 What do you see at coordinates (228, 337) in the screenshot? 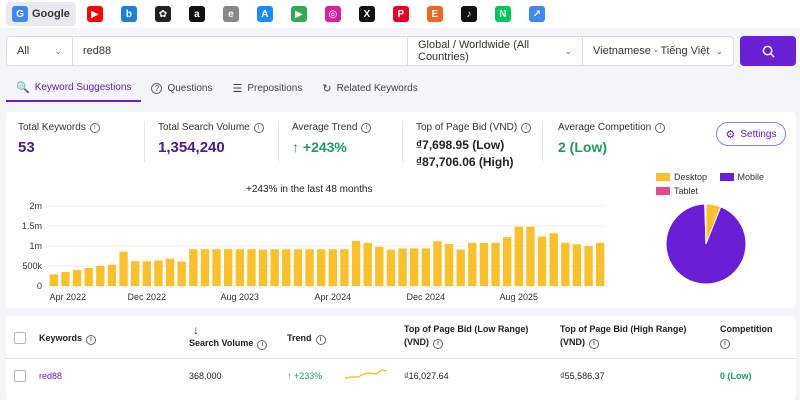
I see `col-header-search-volume: ↓ Search Volume i` at bounding box center [228, 337].